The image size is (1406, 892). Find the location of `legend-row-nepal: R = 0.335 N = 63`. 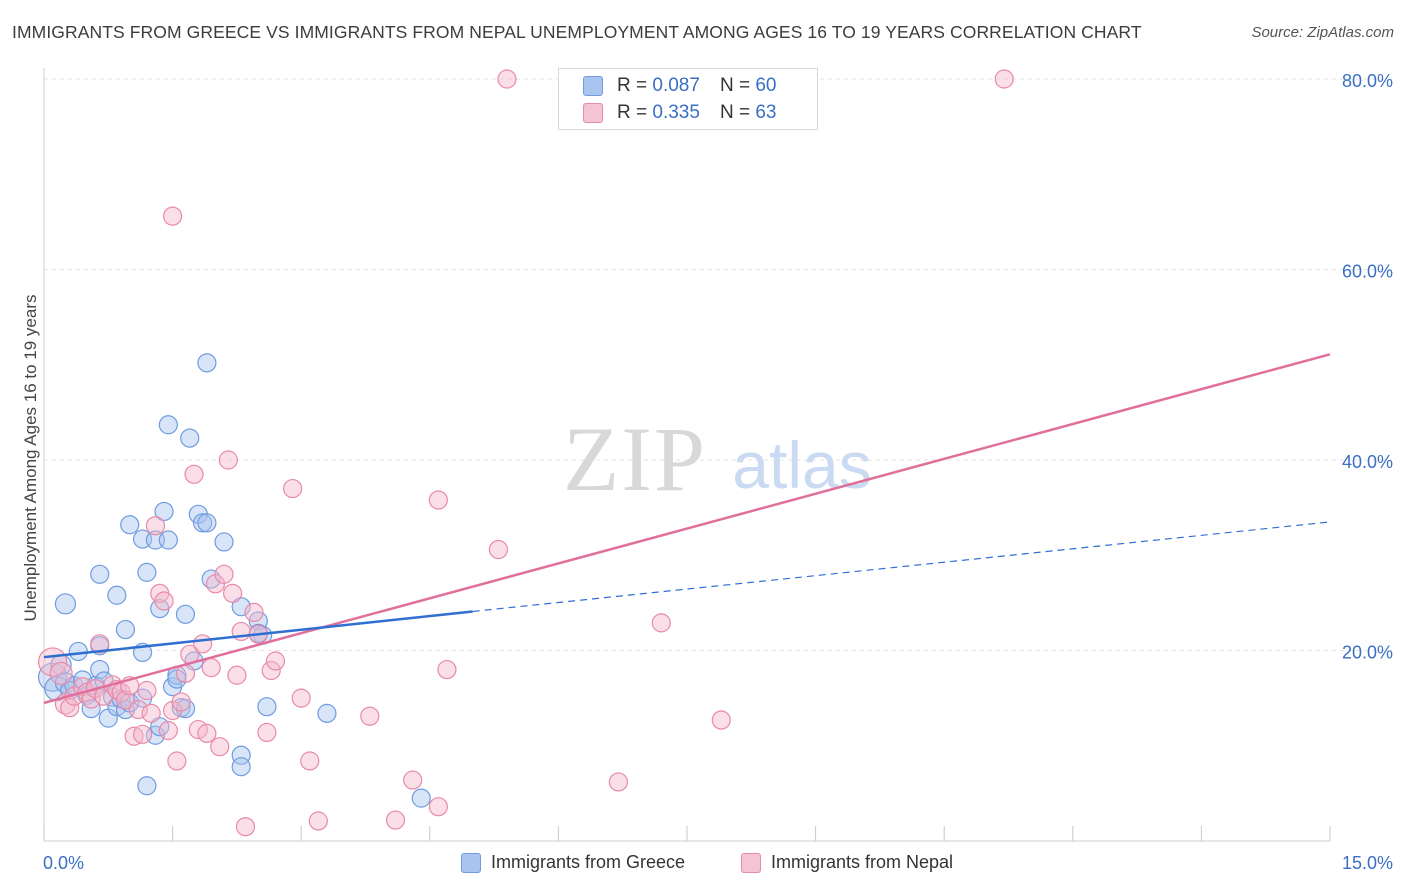

legend-row-nepal: R = 0.335 N = 63 is located at coordinates (679, 113).